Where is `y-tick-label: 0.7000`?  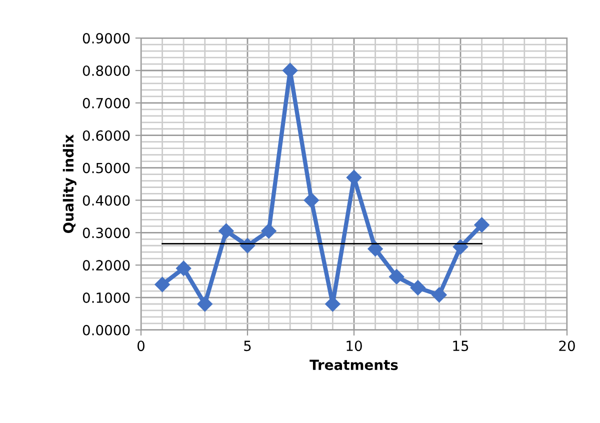 y-tick-label: 0.7000 is located at coordinates (106, 103).